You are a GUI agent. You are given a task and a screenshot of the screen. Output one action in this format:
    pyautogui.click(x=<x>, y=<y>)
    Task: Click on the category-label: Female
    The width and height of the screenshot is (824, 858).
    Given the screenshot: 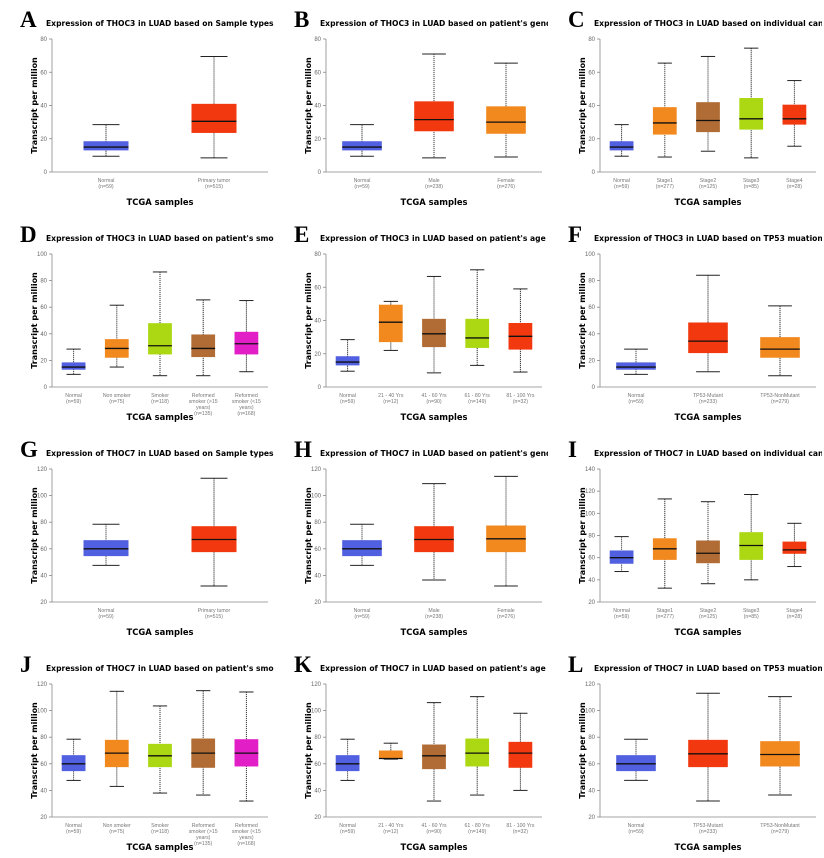 What is the action you would take?
    pyautogui.click(x=505, y=611)
    